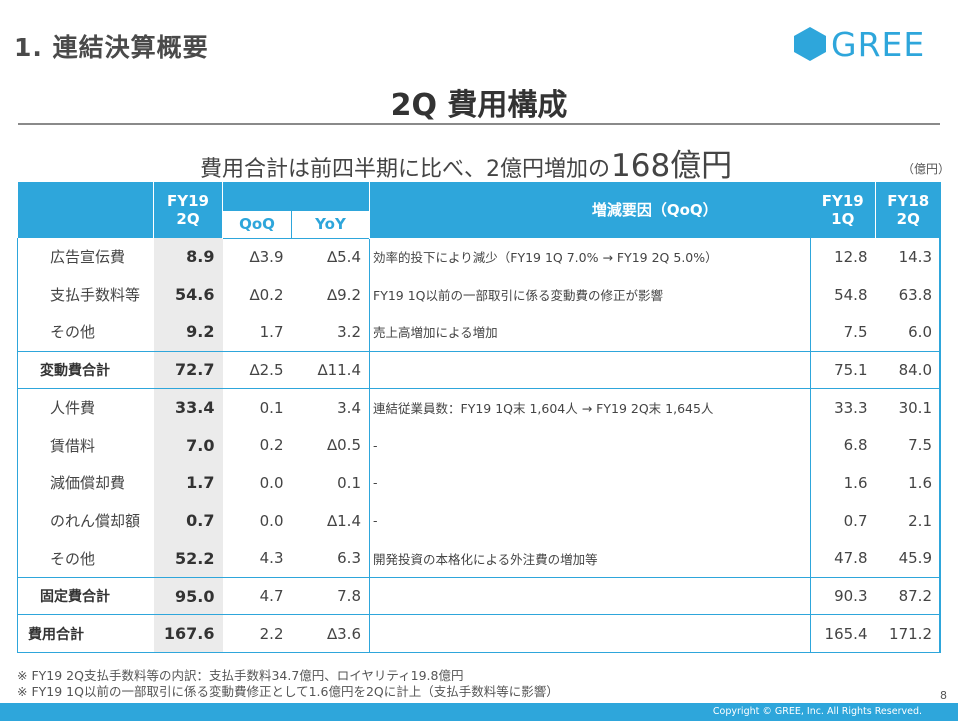  Describe the element at coordinates (85, 483) in the screenshot. I see `row-label: 減価償却費` at that location.